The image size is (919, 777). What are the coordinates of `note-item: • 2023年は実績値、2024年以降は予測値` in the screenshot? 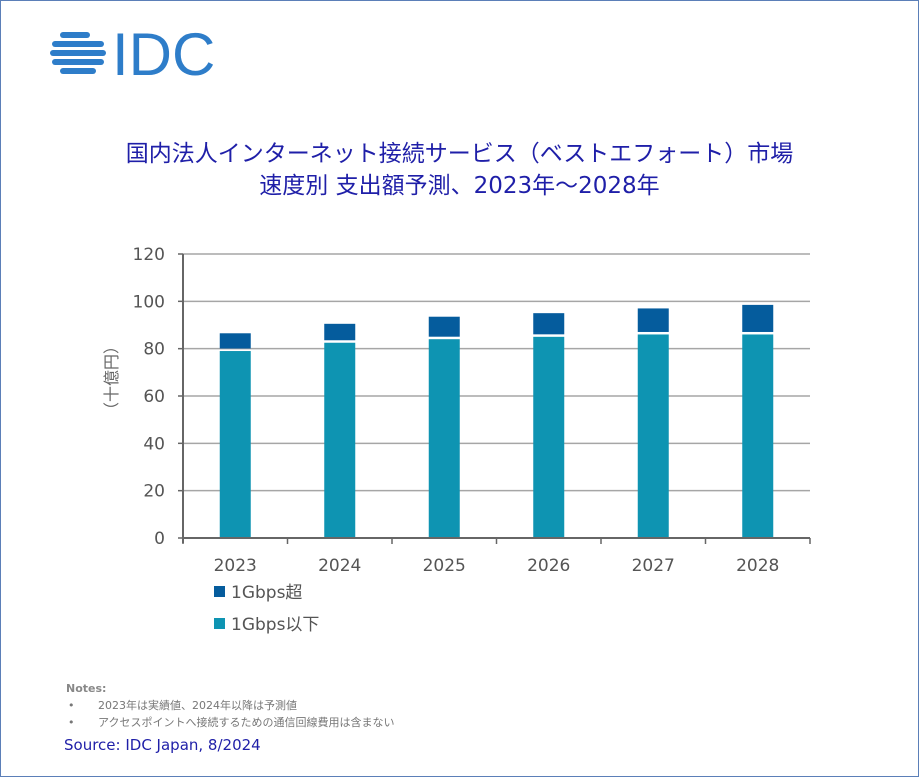 It's located at (182, 705).